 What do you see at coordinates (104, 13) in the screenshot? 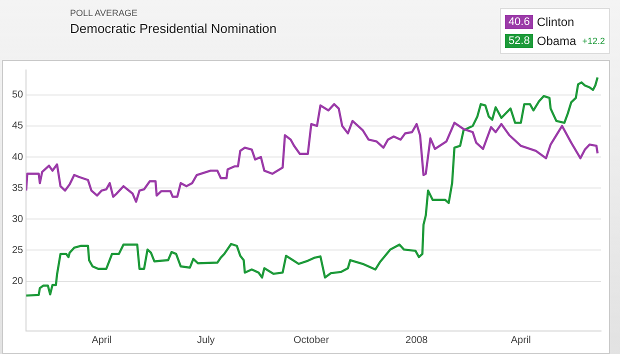
I see `chart-subtitle: POLL AVERAGE` at bounding box center [104, 13].